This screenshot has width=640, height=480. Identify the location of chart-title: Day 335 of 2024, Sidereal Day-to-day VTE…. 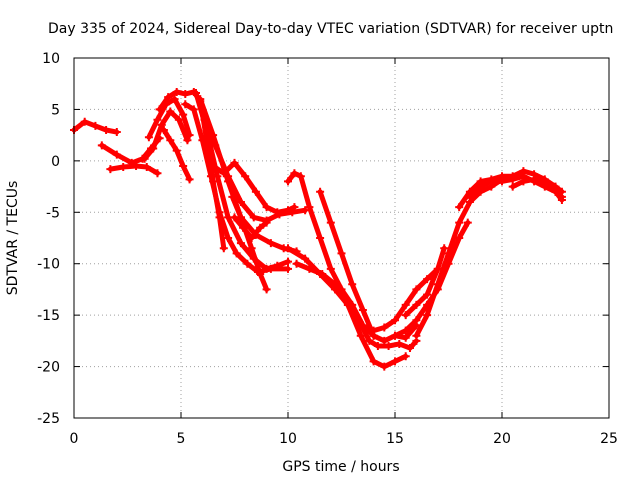
(330, 29).